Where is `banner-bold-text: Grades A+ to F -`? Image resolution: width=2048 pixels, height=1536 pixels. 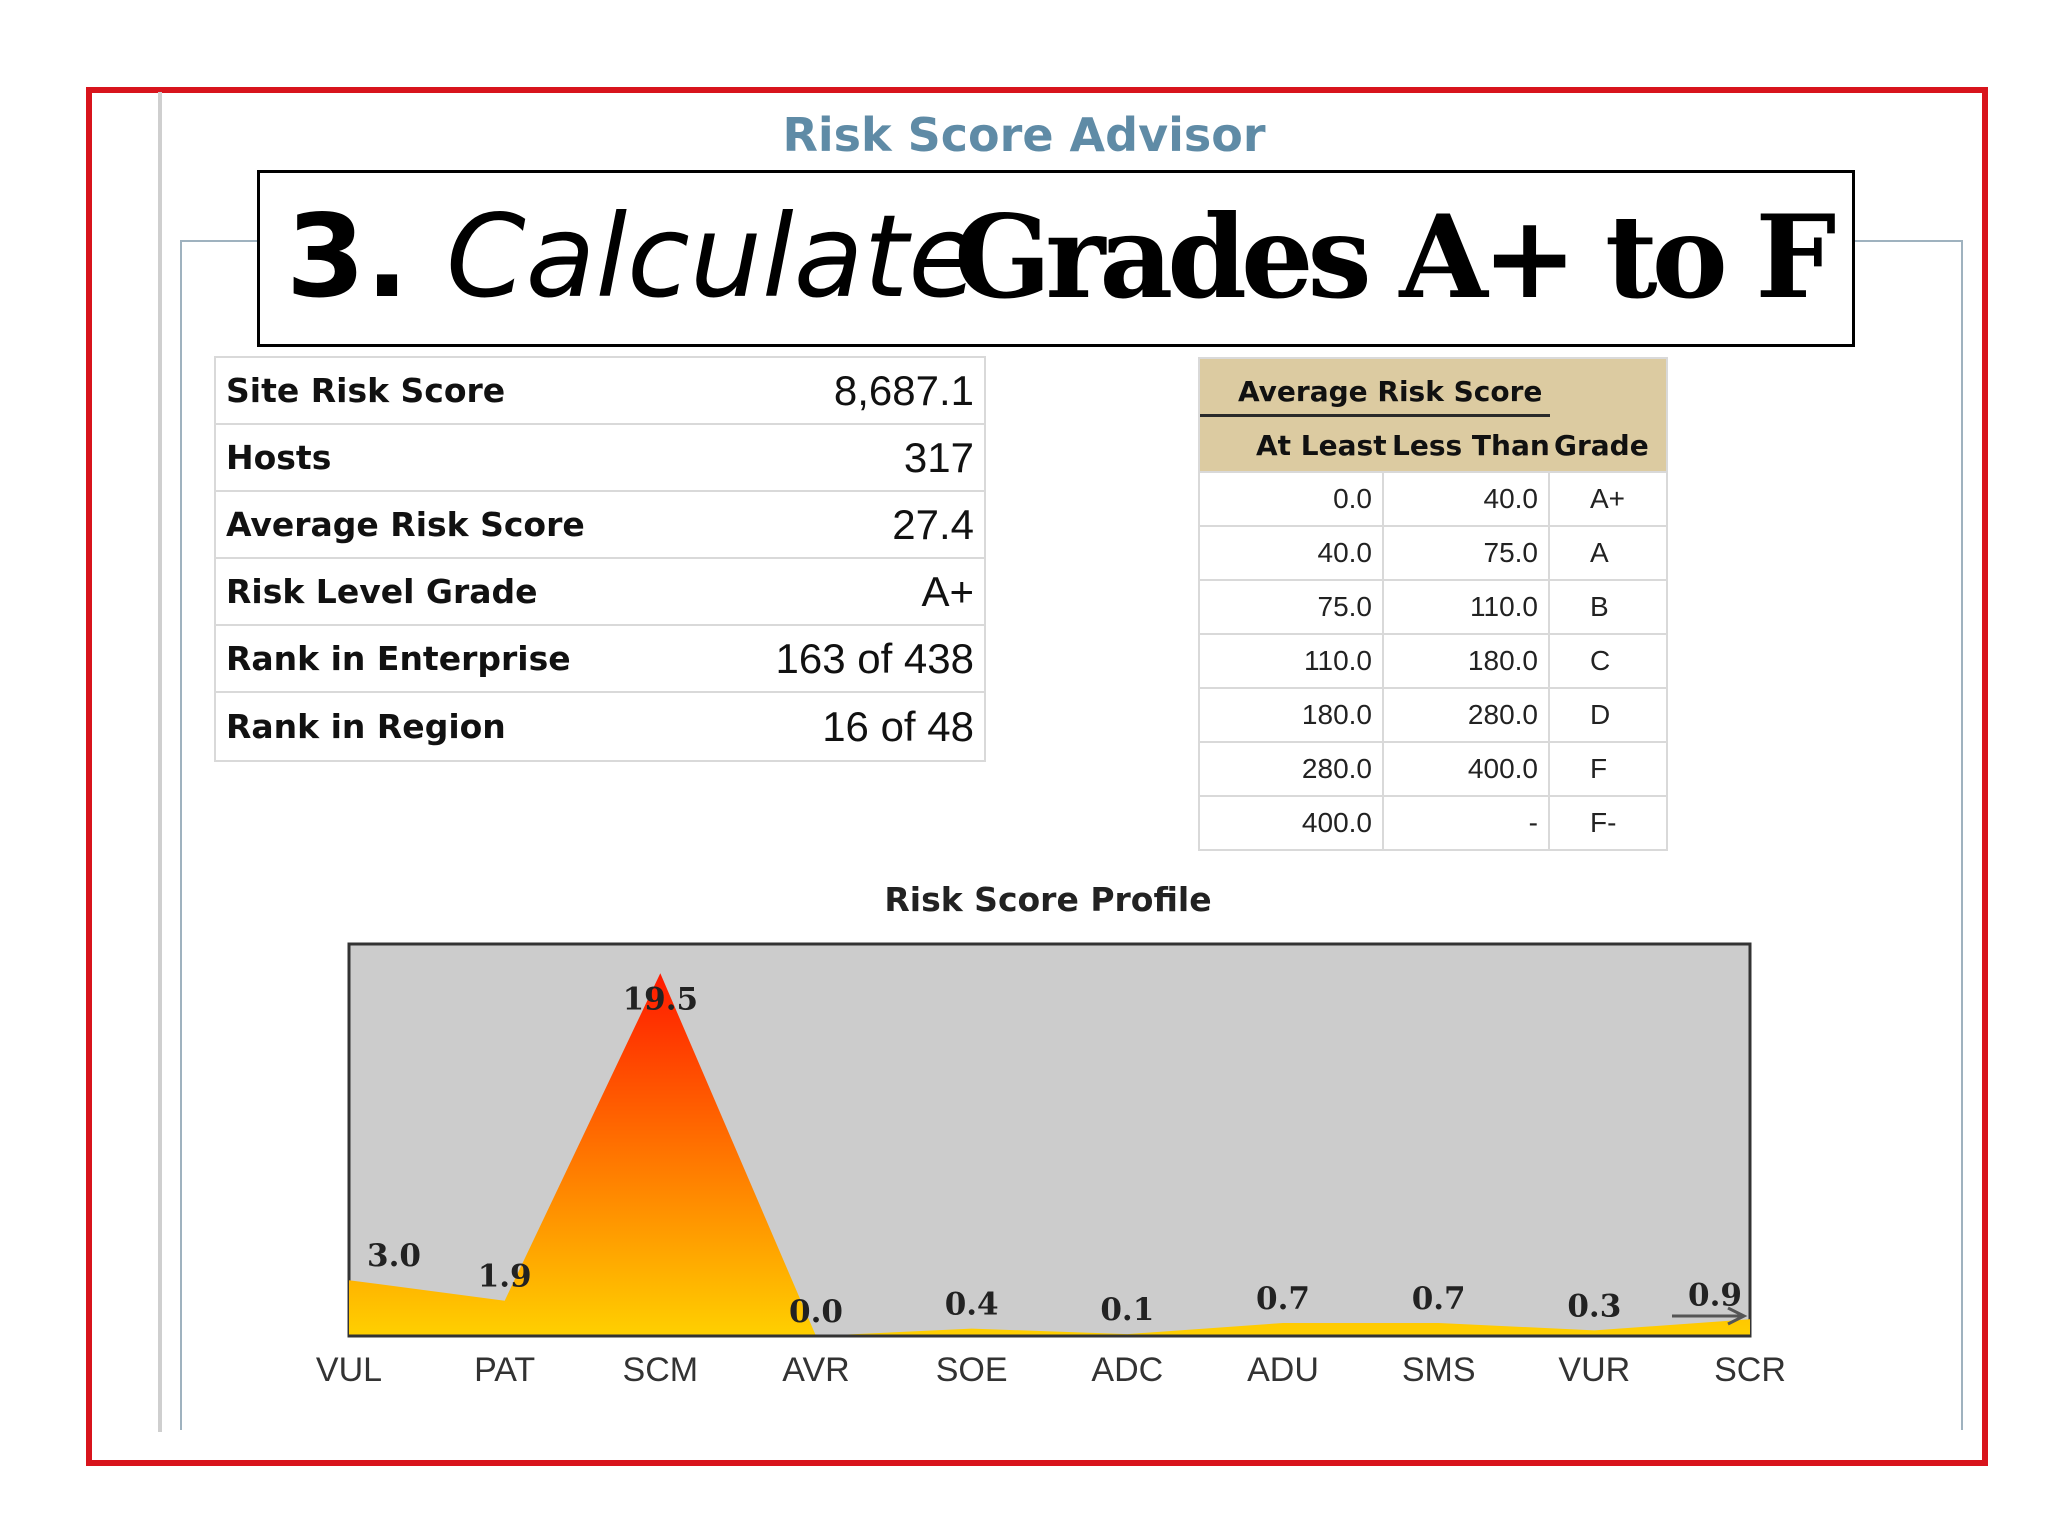
banner-bold-text: Grades A+ to F - is located at coordinates (1404, 257).